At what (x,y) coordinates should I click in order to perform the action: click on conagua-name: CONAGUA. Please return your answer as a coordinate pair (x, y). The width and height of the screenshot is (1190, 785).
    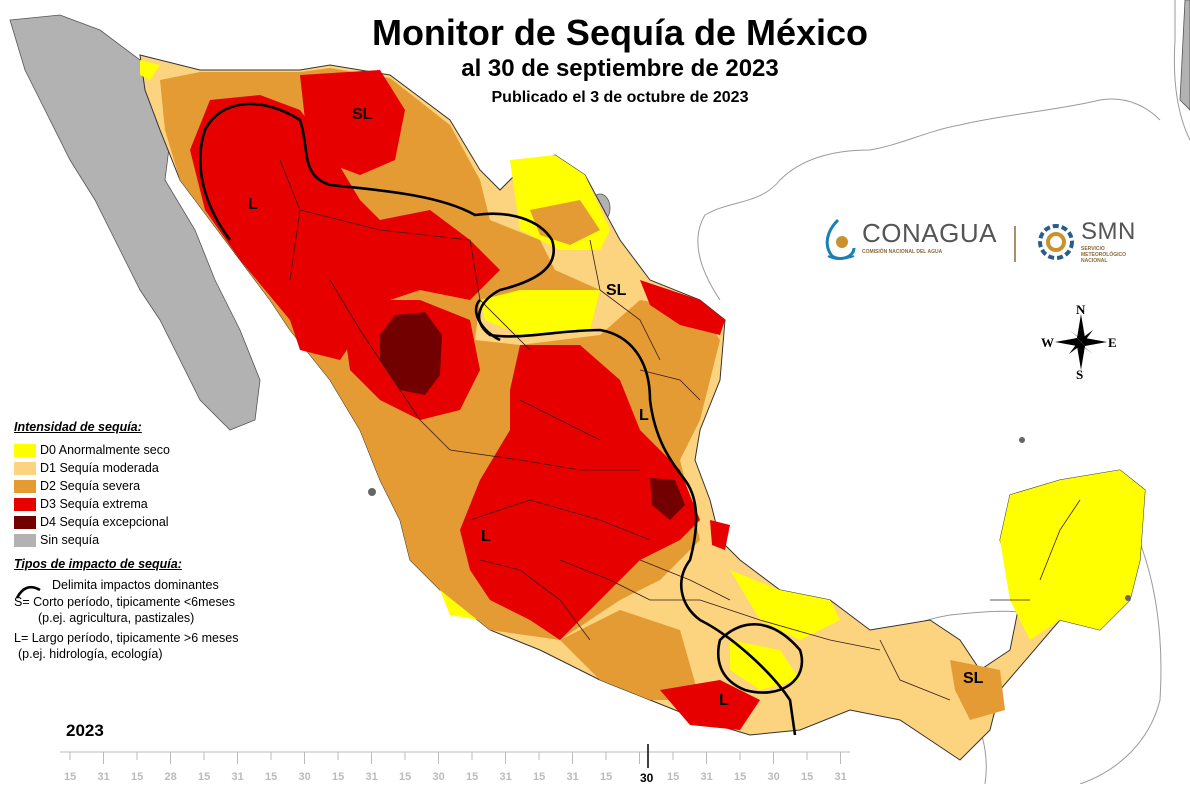
    Looking at the image, I should click on (929, 233).